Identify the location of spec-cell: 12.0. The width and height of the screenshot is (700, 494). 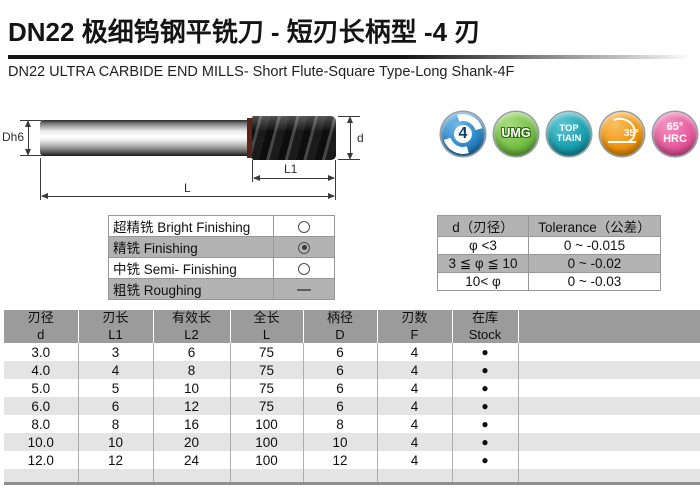
(41, 460).